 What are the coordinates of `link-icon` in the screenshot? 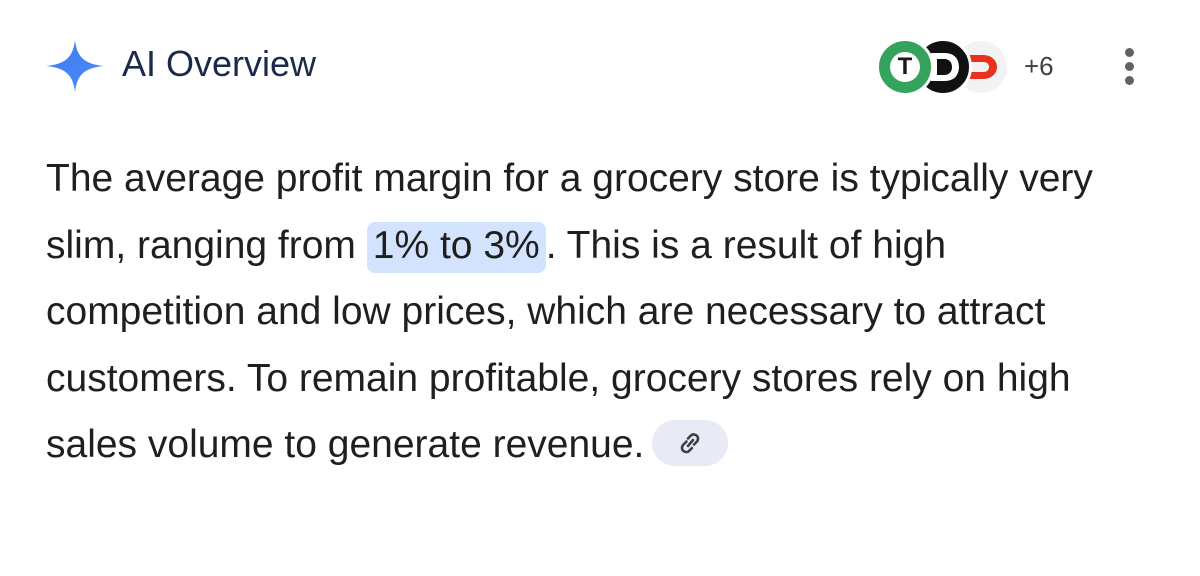 It's located at (690, 443).